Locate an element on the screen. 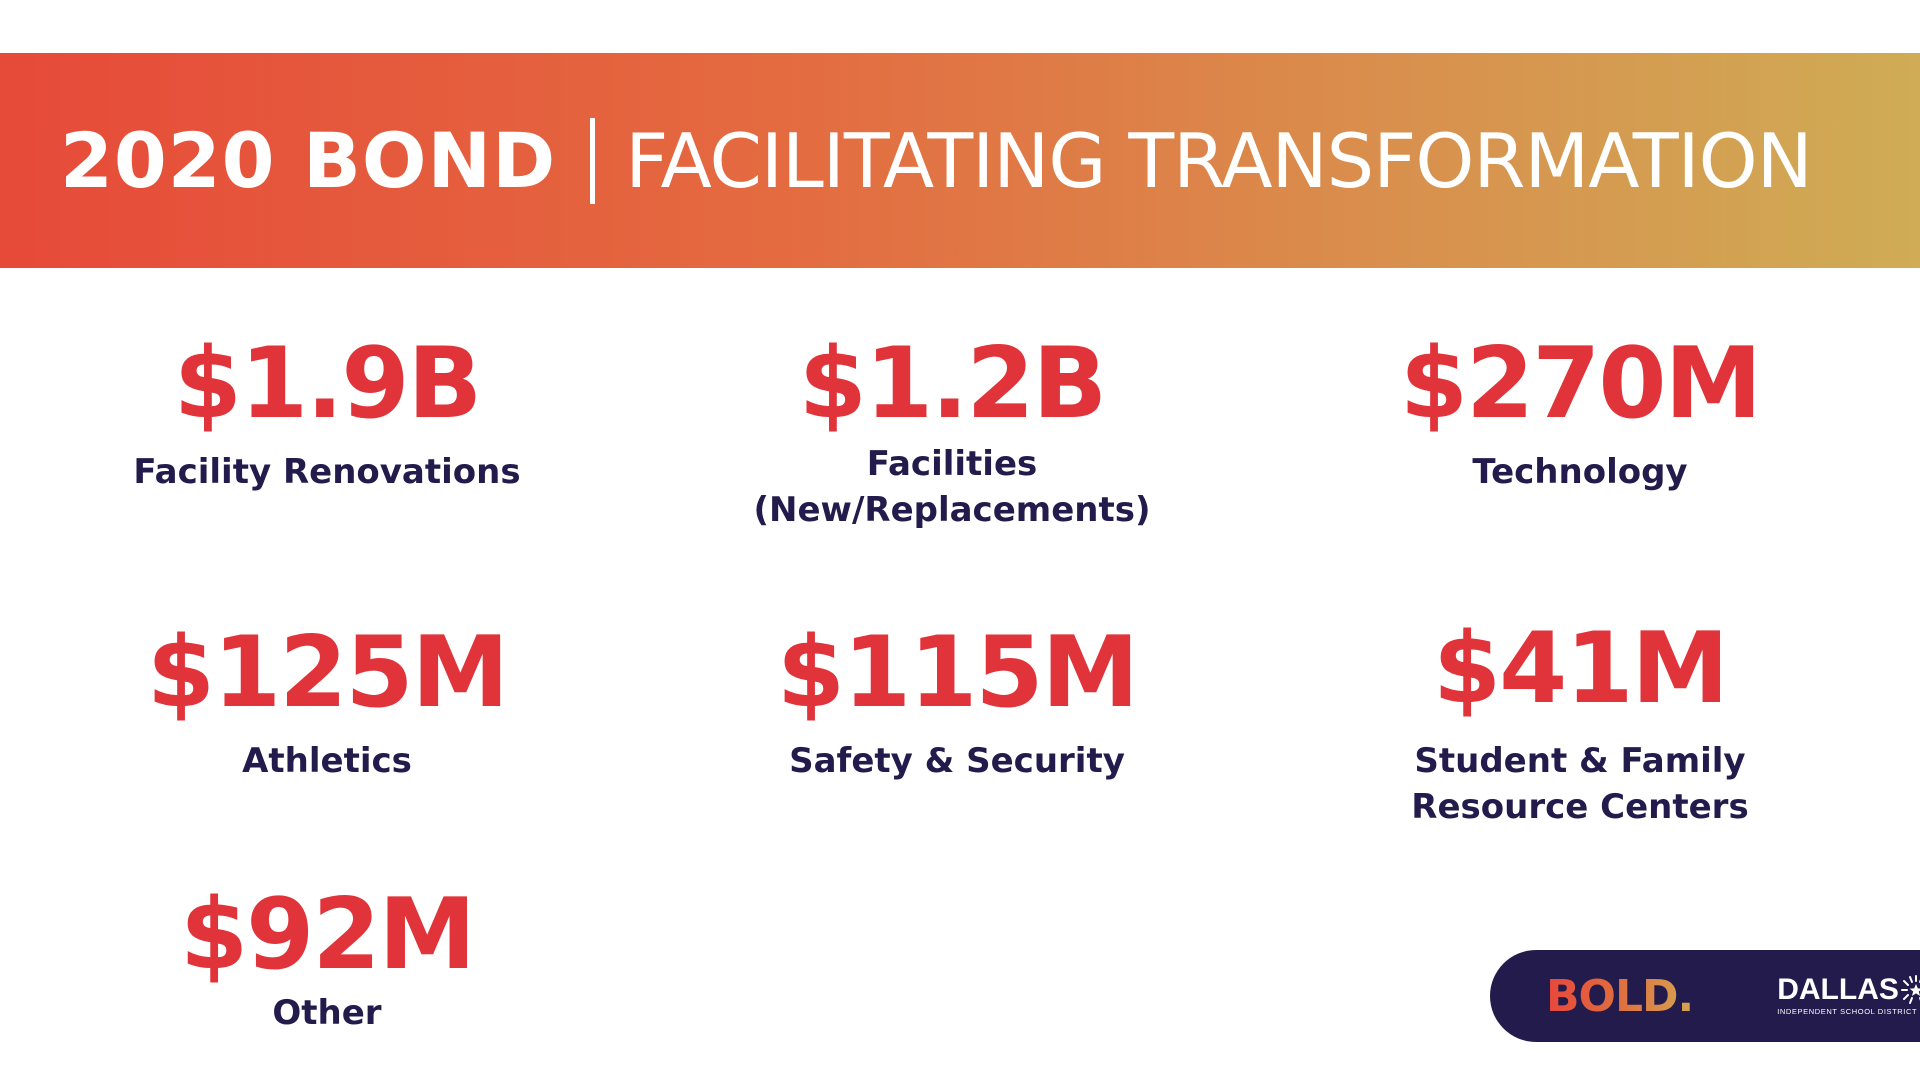  title-light: FACILITATING TRANSFORMATION is located at coordinates (1219, 160).